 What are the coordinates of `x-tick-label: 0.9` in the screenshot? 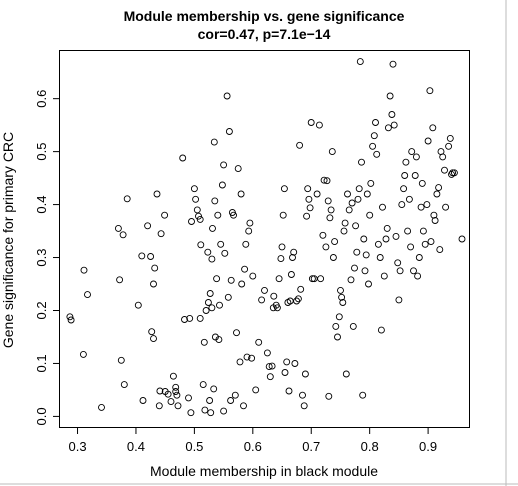 It's located at (428, 446).